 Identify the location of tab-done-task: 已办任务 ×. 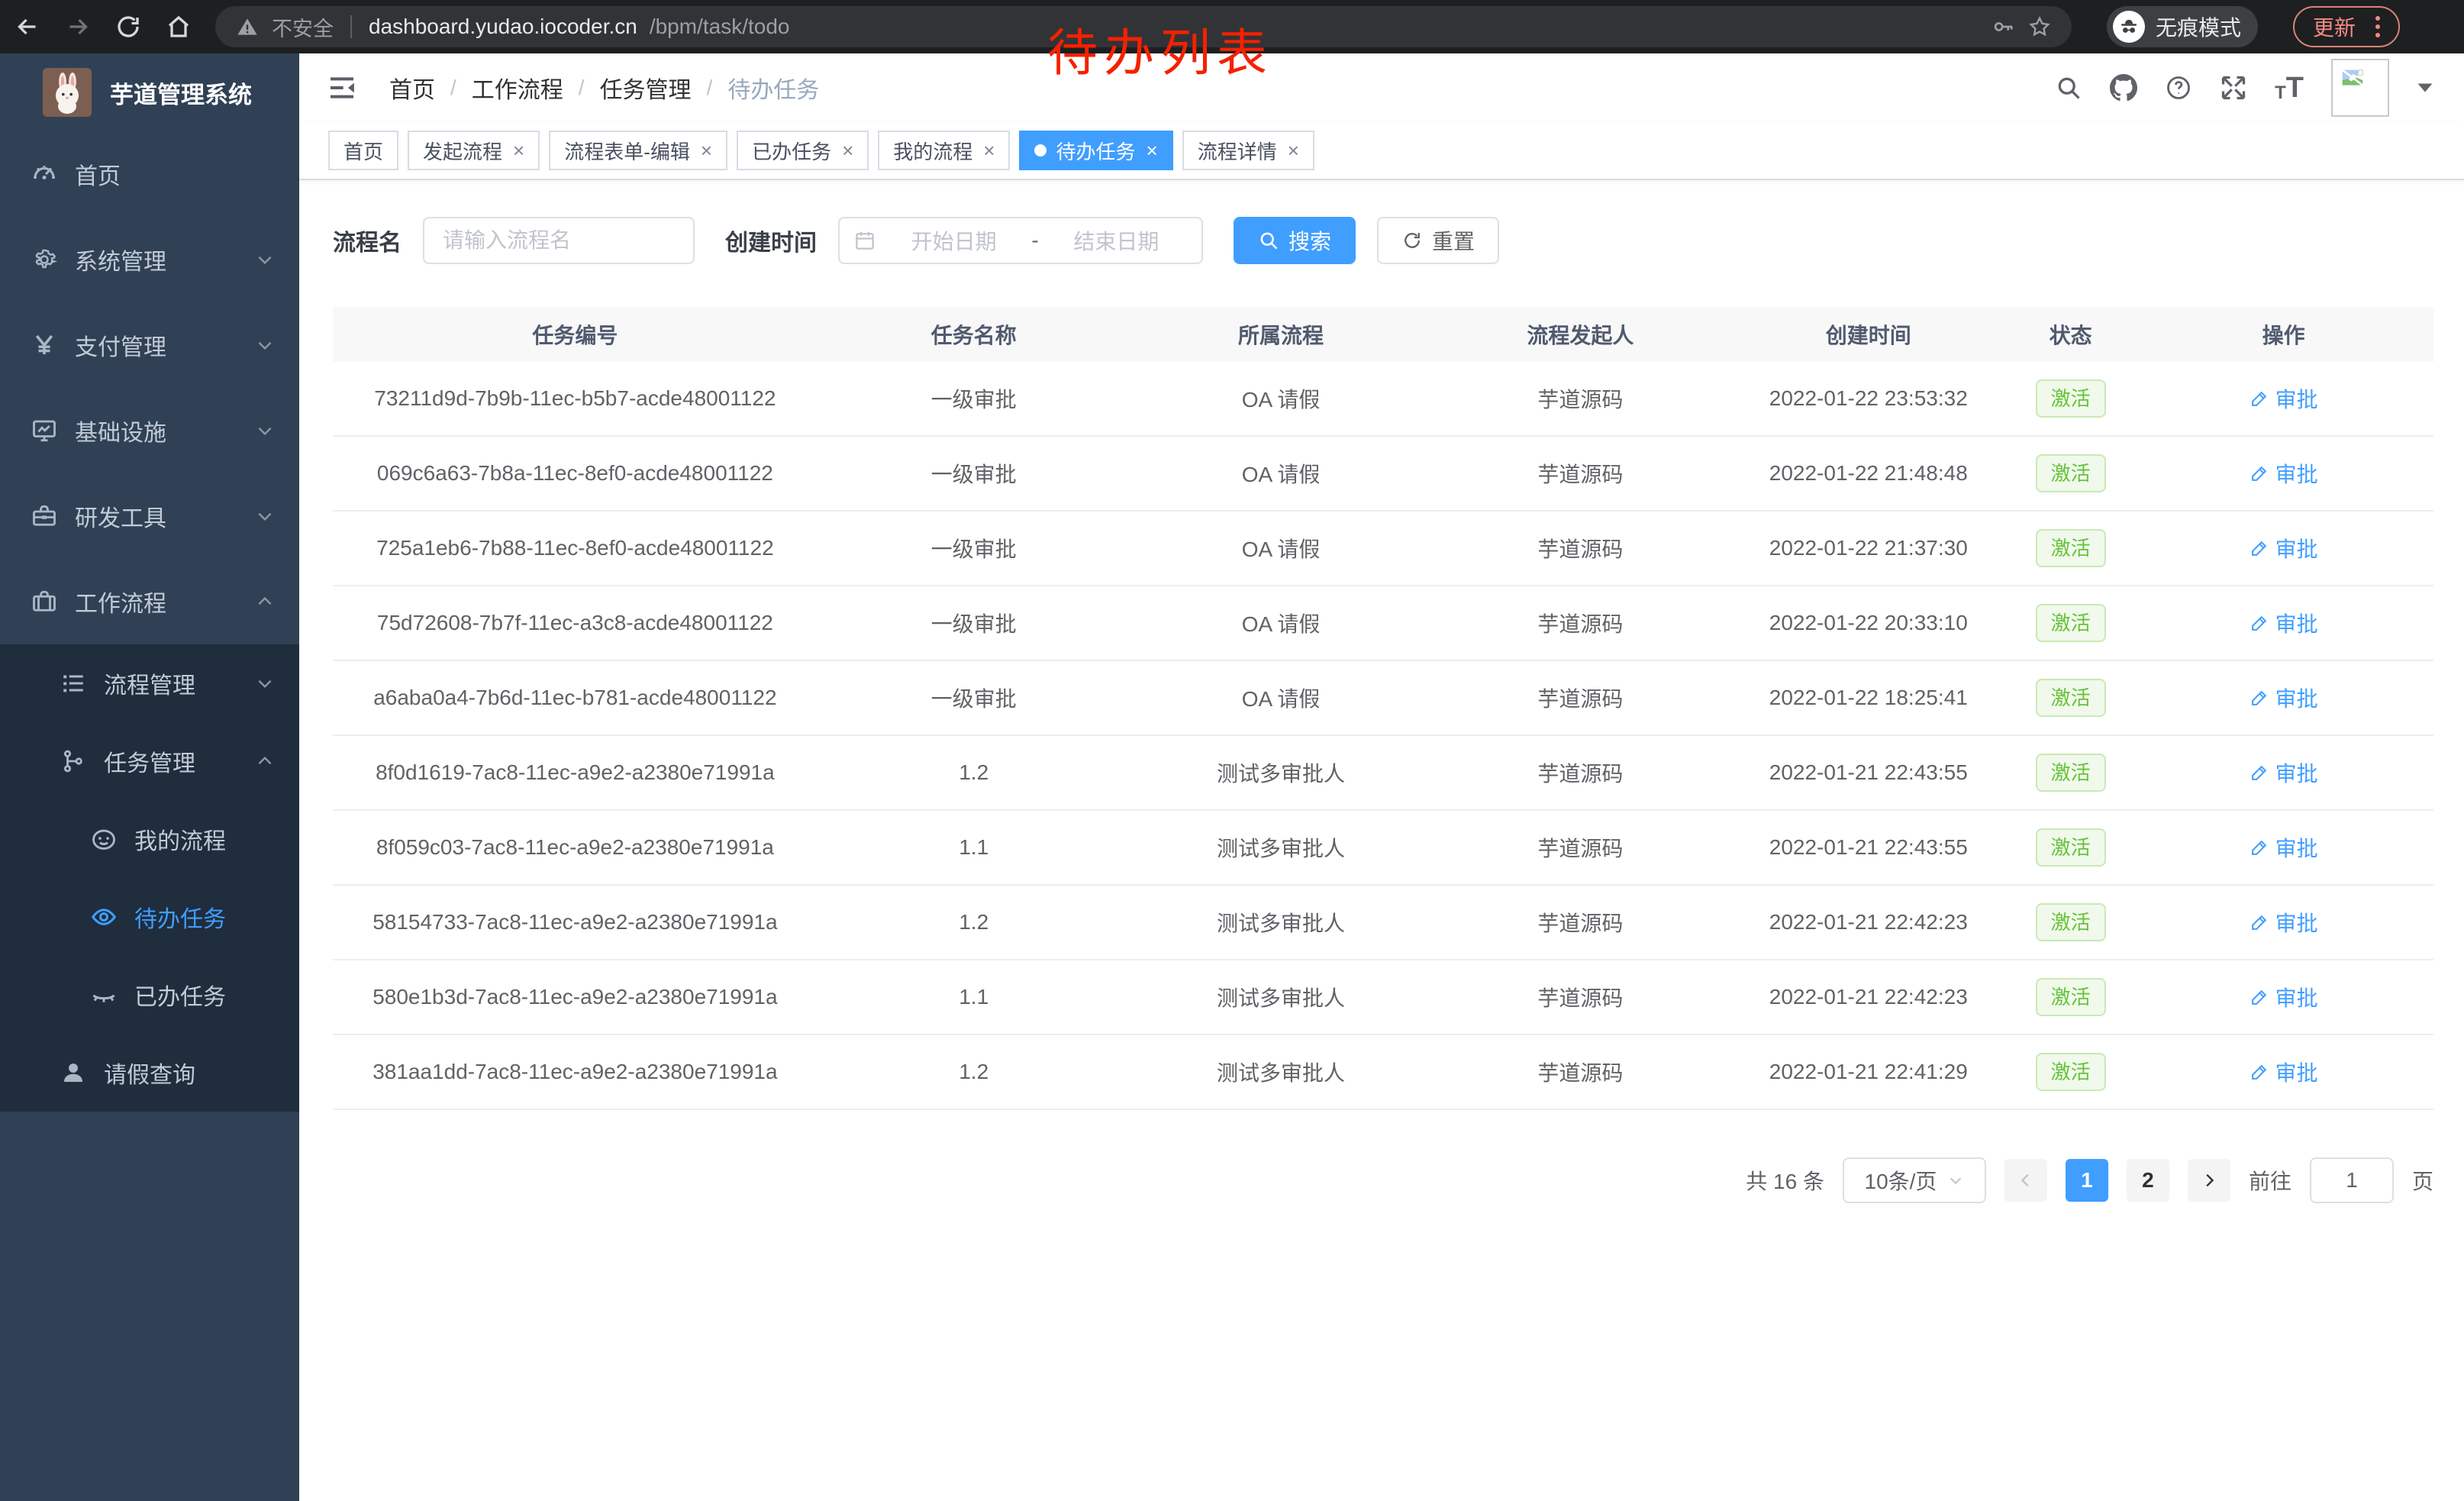
(803, 150).